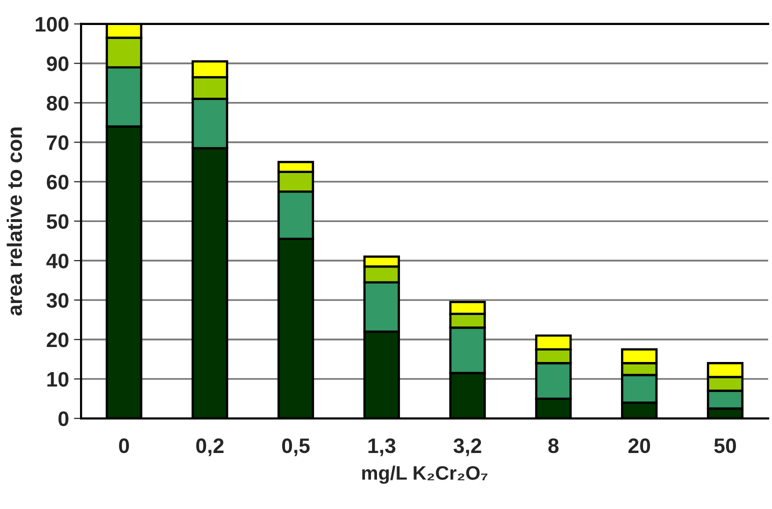 The width and height of the screenshot is (772, 509). I want to click on y-tick-label: 50, so click(57, 221).